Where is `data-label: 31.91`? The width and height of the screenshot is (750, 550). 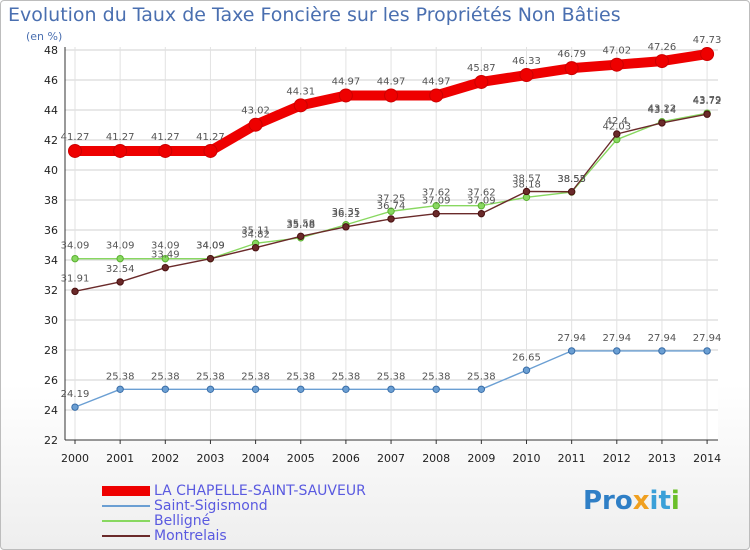 data-label: 31.91 is located at coordinates (75, 278).